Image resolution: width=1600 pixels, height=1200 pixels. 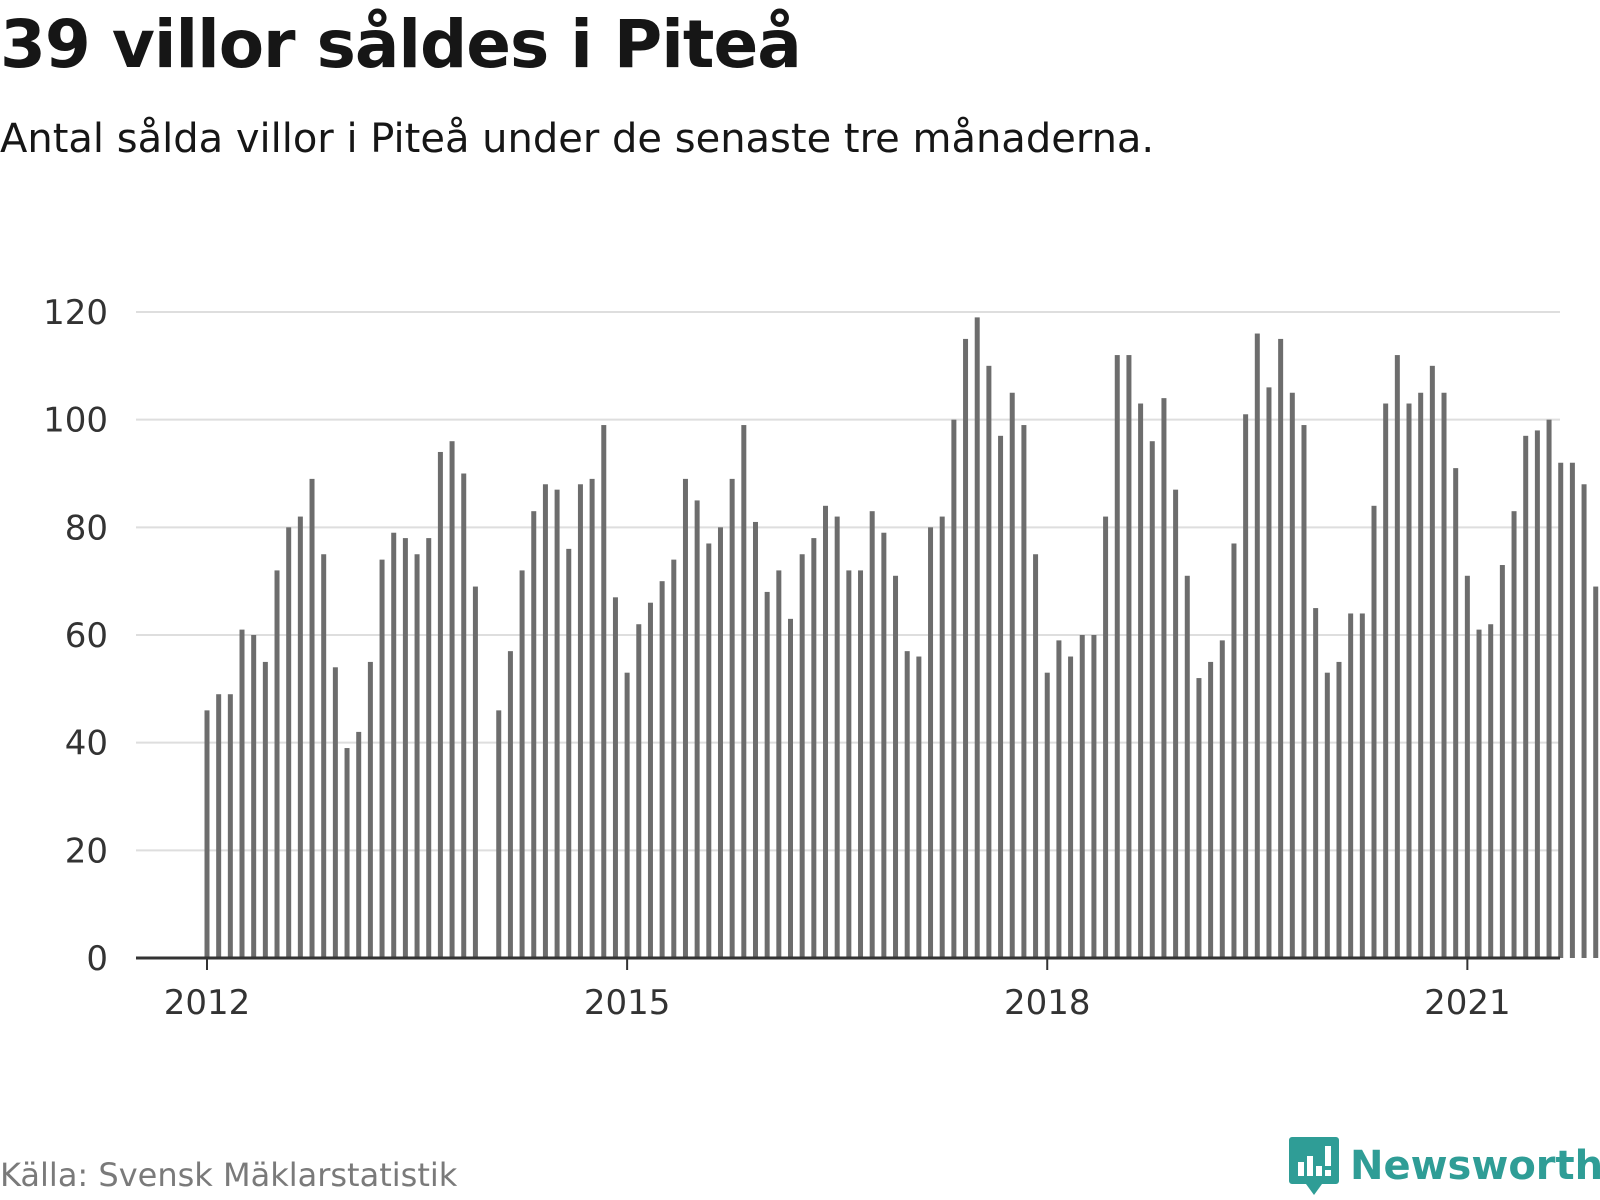 What do you see at coordinates (1467, 1003) in the screenshot?
I see `x-tick-label: 2021` at bounding box center [1467, 1003].